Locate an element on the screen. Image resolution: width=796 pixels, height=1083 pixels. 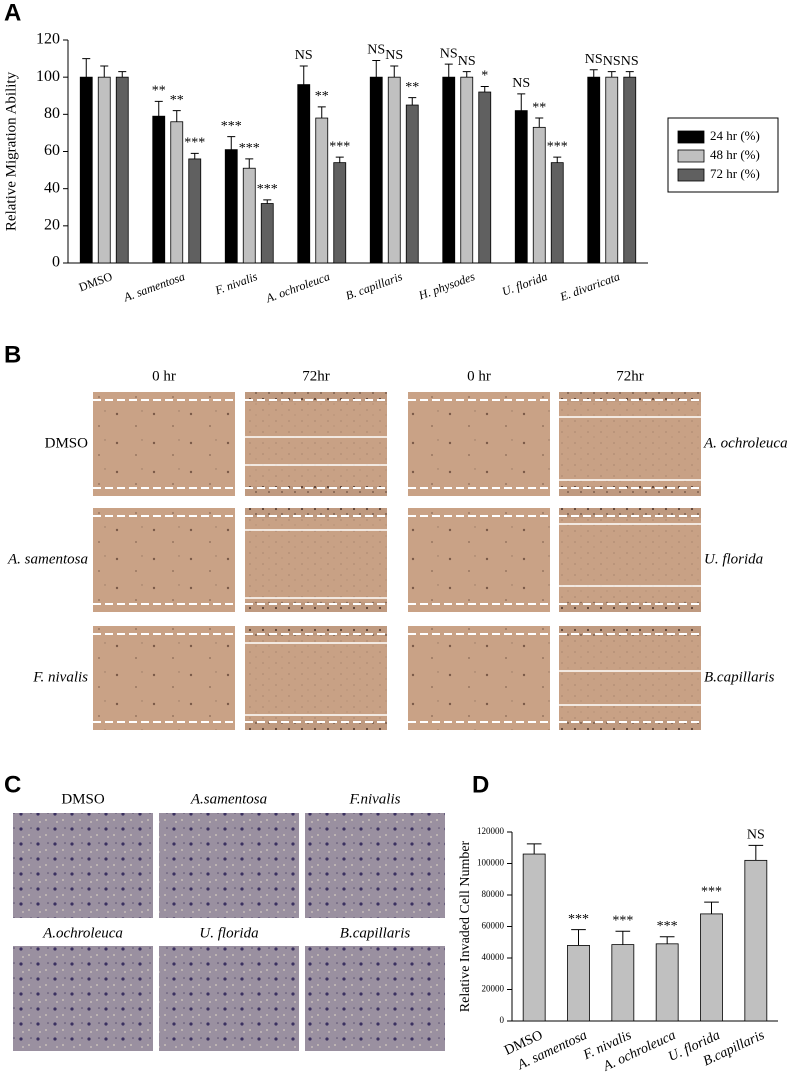
x-tick-label: A. samentosa is located at coordinates (154, 286).